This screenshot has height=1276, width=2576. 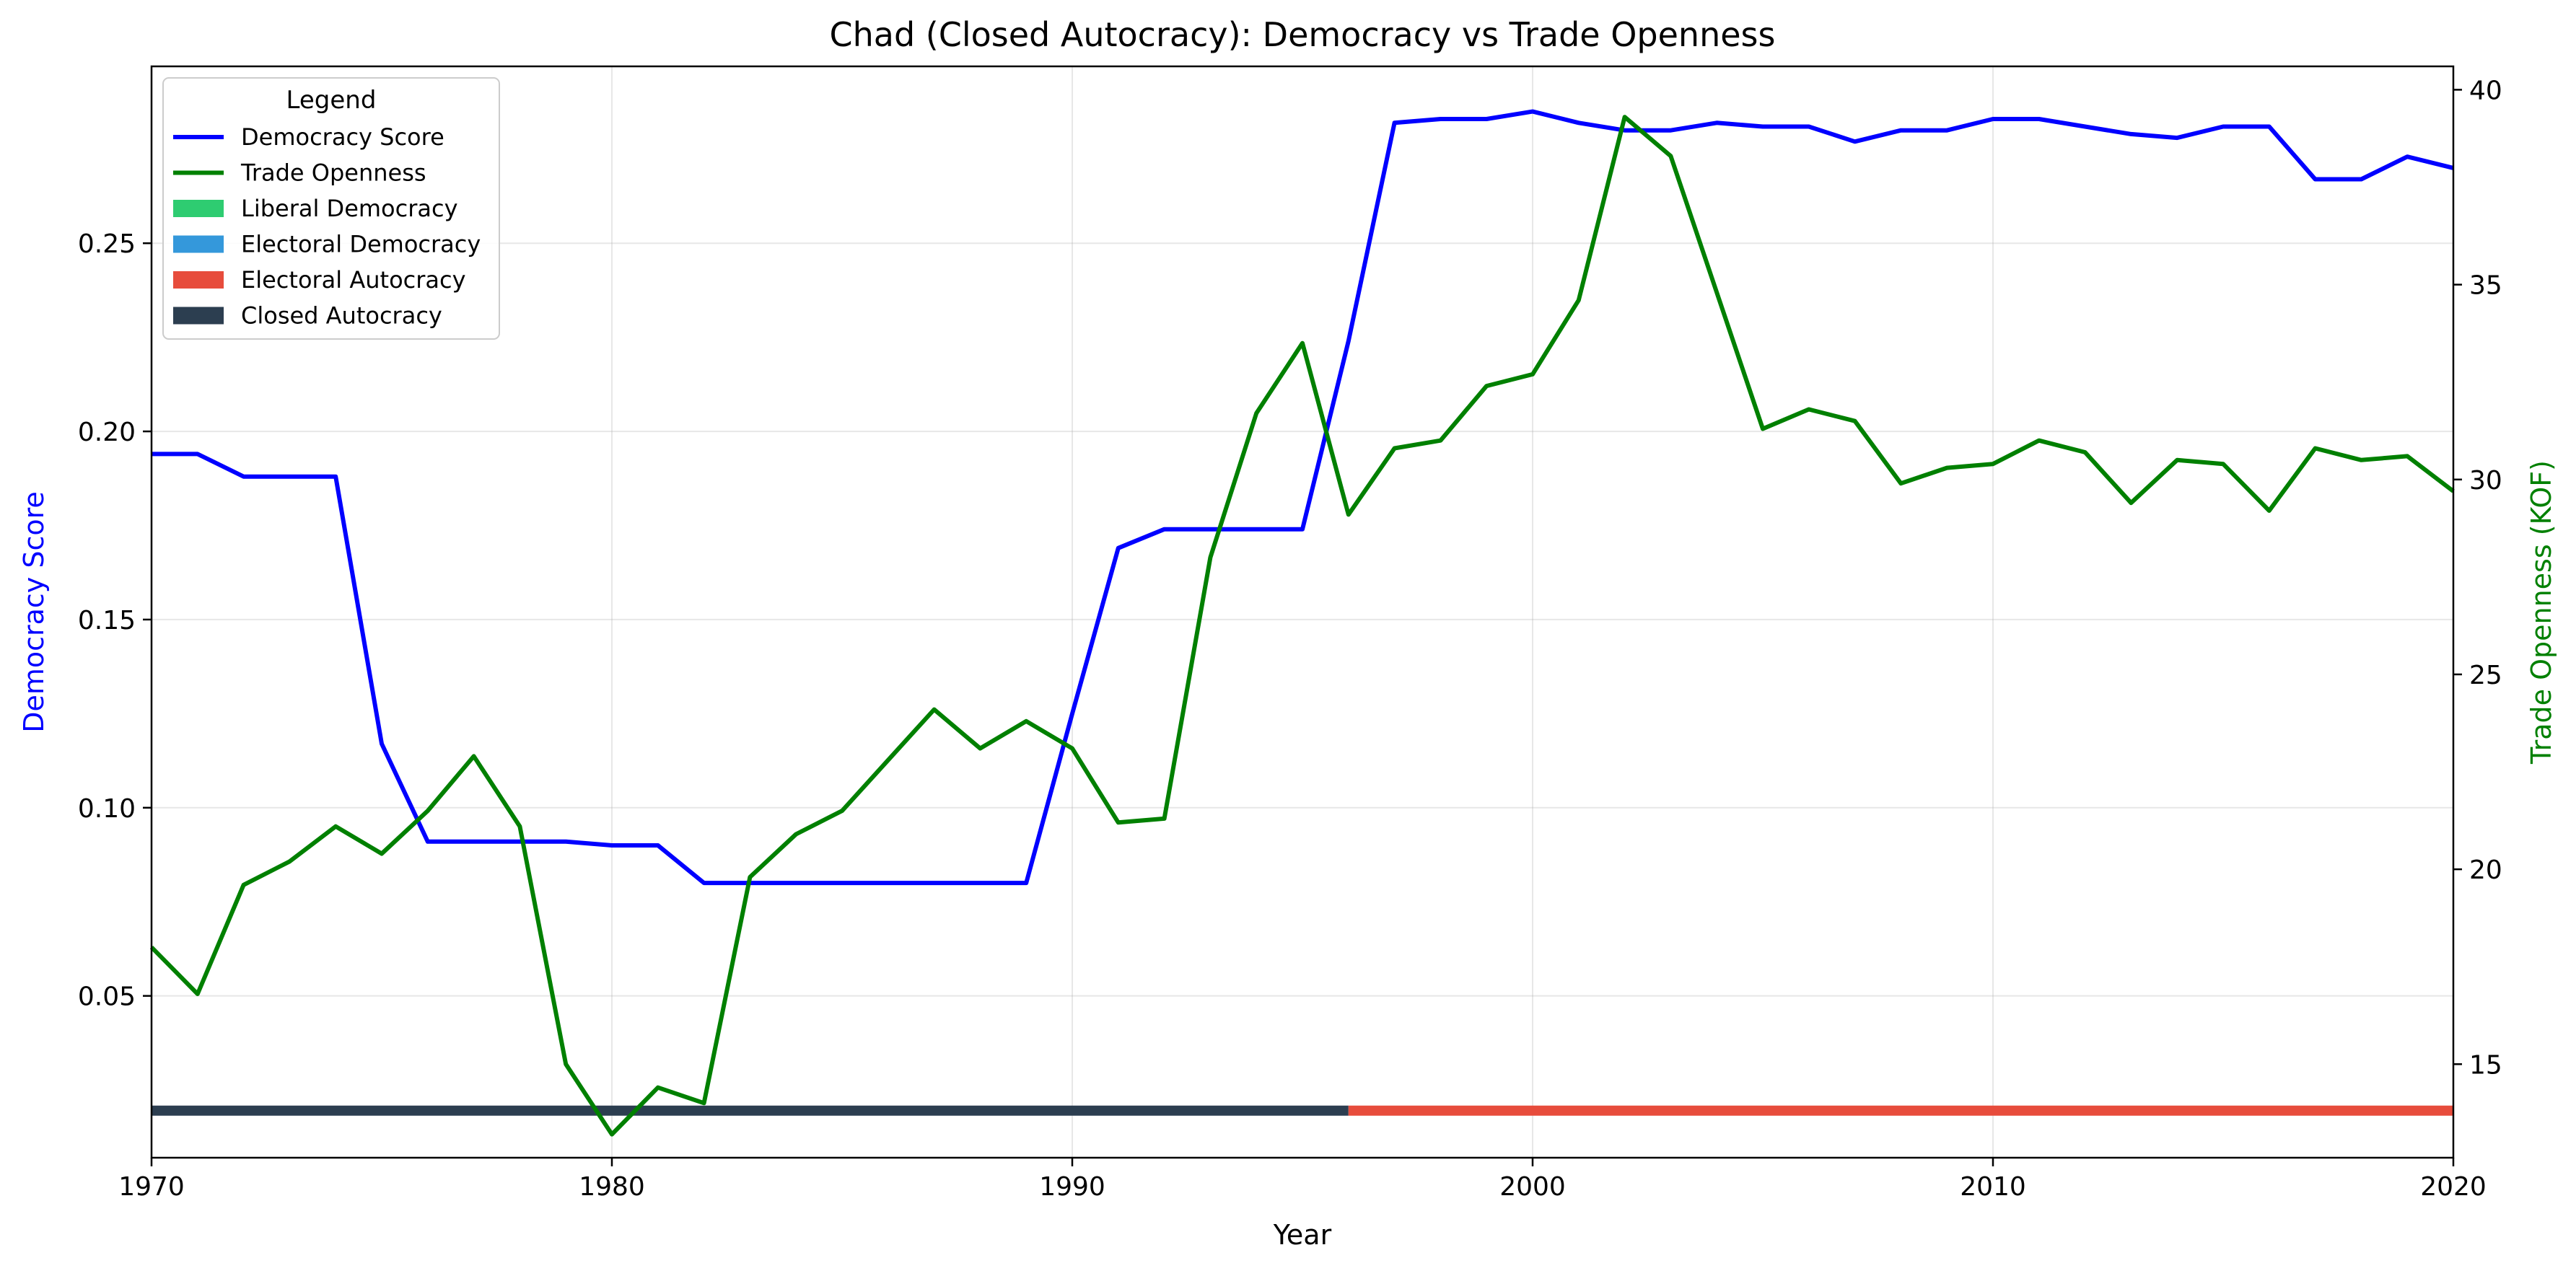 What do you see at coordinates (341, 316) in the screenshot?
I see `legend-entry-label: Closed Autocracy` at bounding box center [341, 316].